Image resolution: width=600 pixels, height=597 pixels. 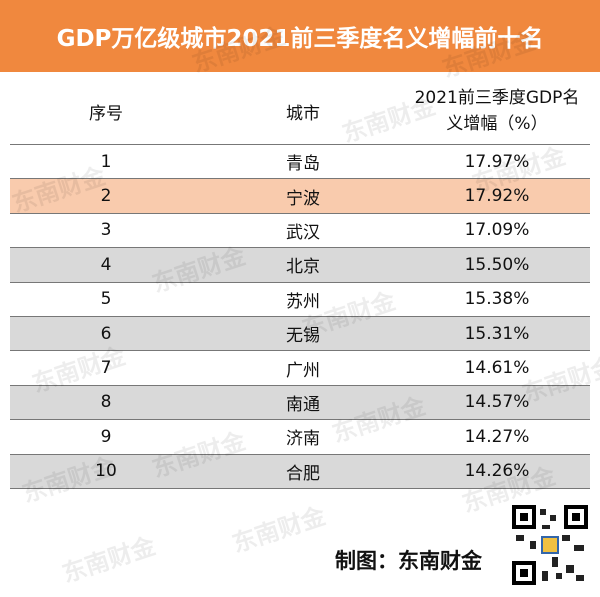 I want to click on table-cell: 广州, so click(x=303, y=368).